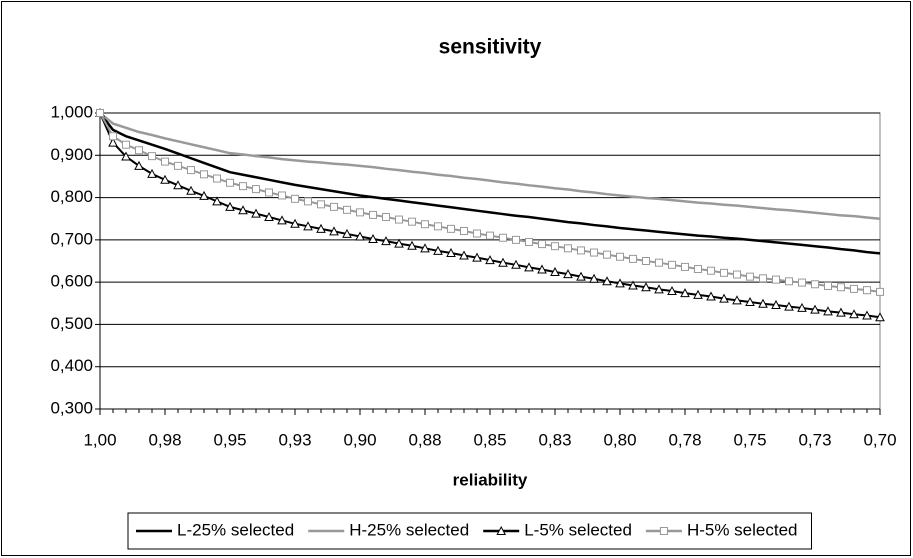 The height and width of the screenshot is (558, 913). What do you see at coordinates (71, 281) in the screenshot?
I see `y-tick-label: 0,600` at bounding box center [71, 281].